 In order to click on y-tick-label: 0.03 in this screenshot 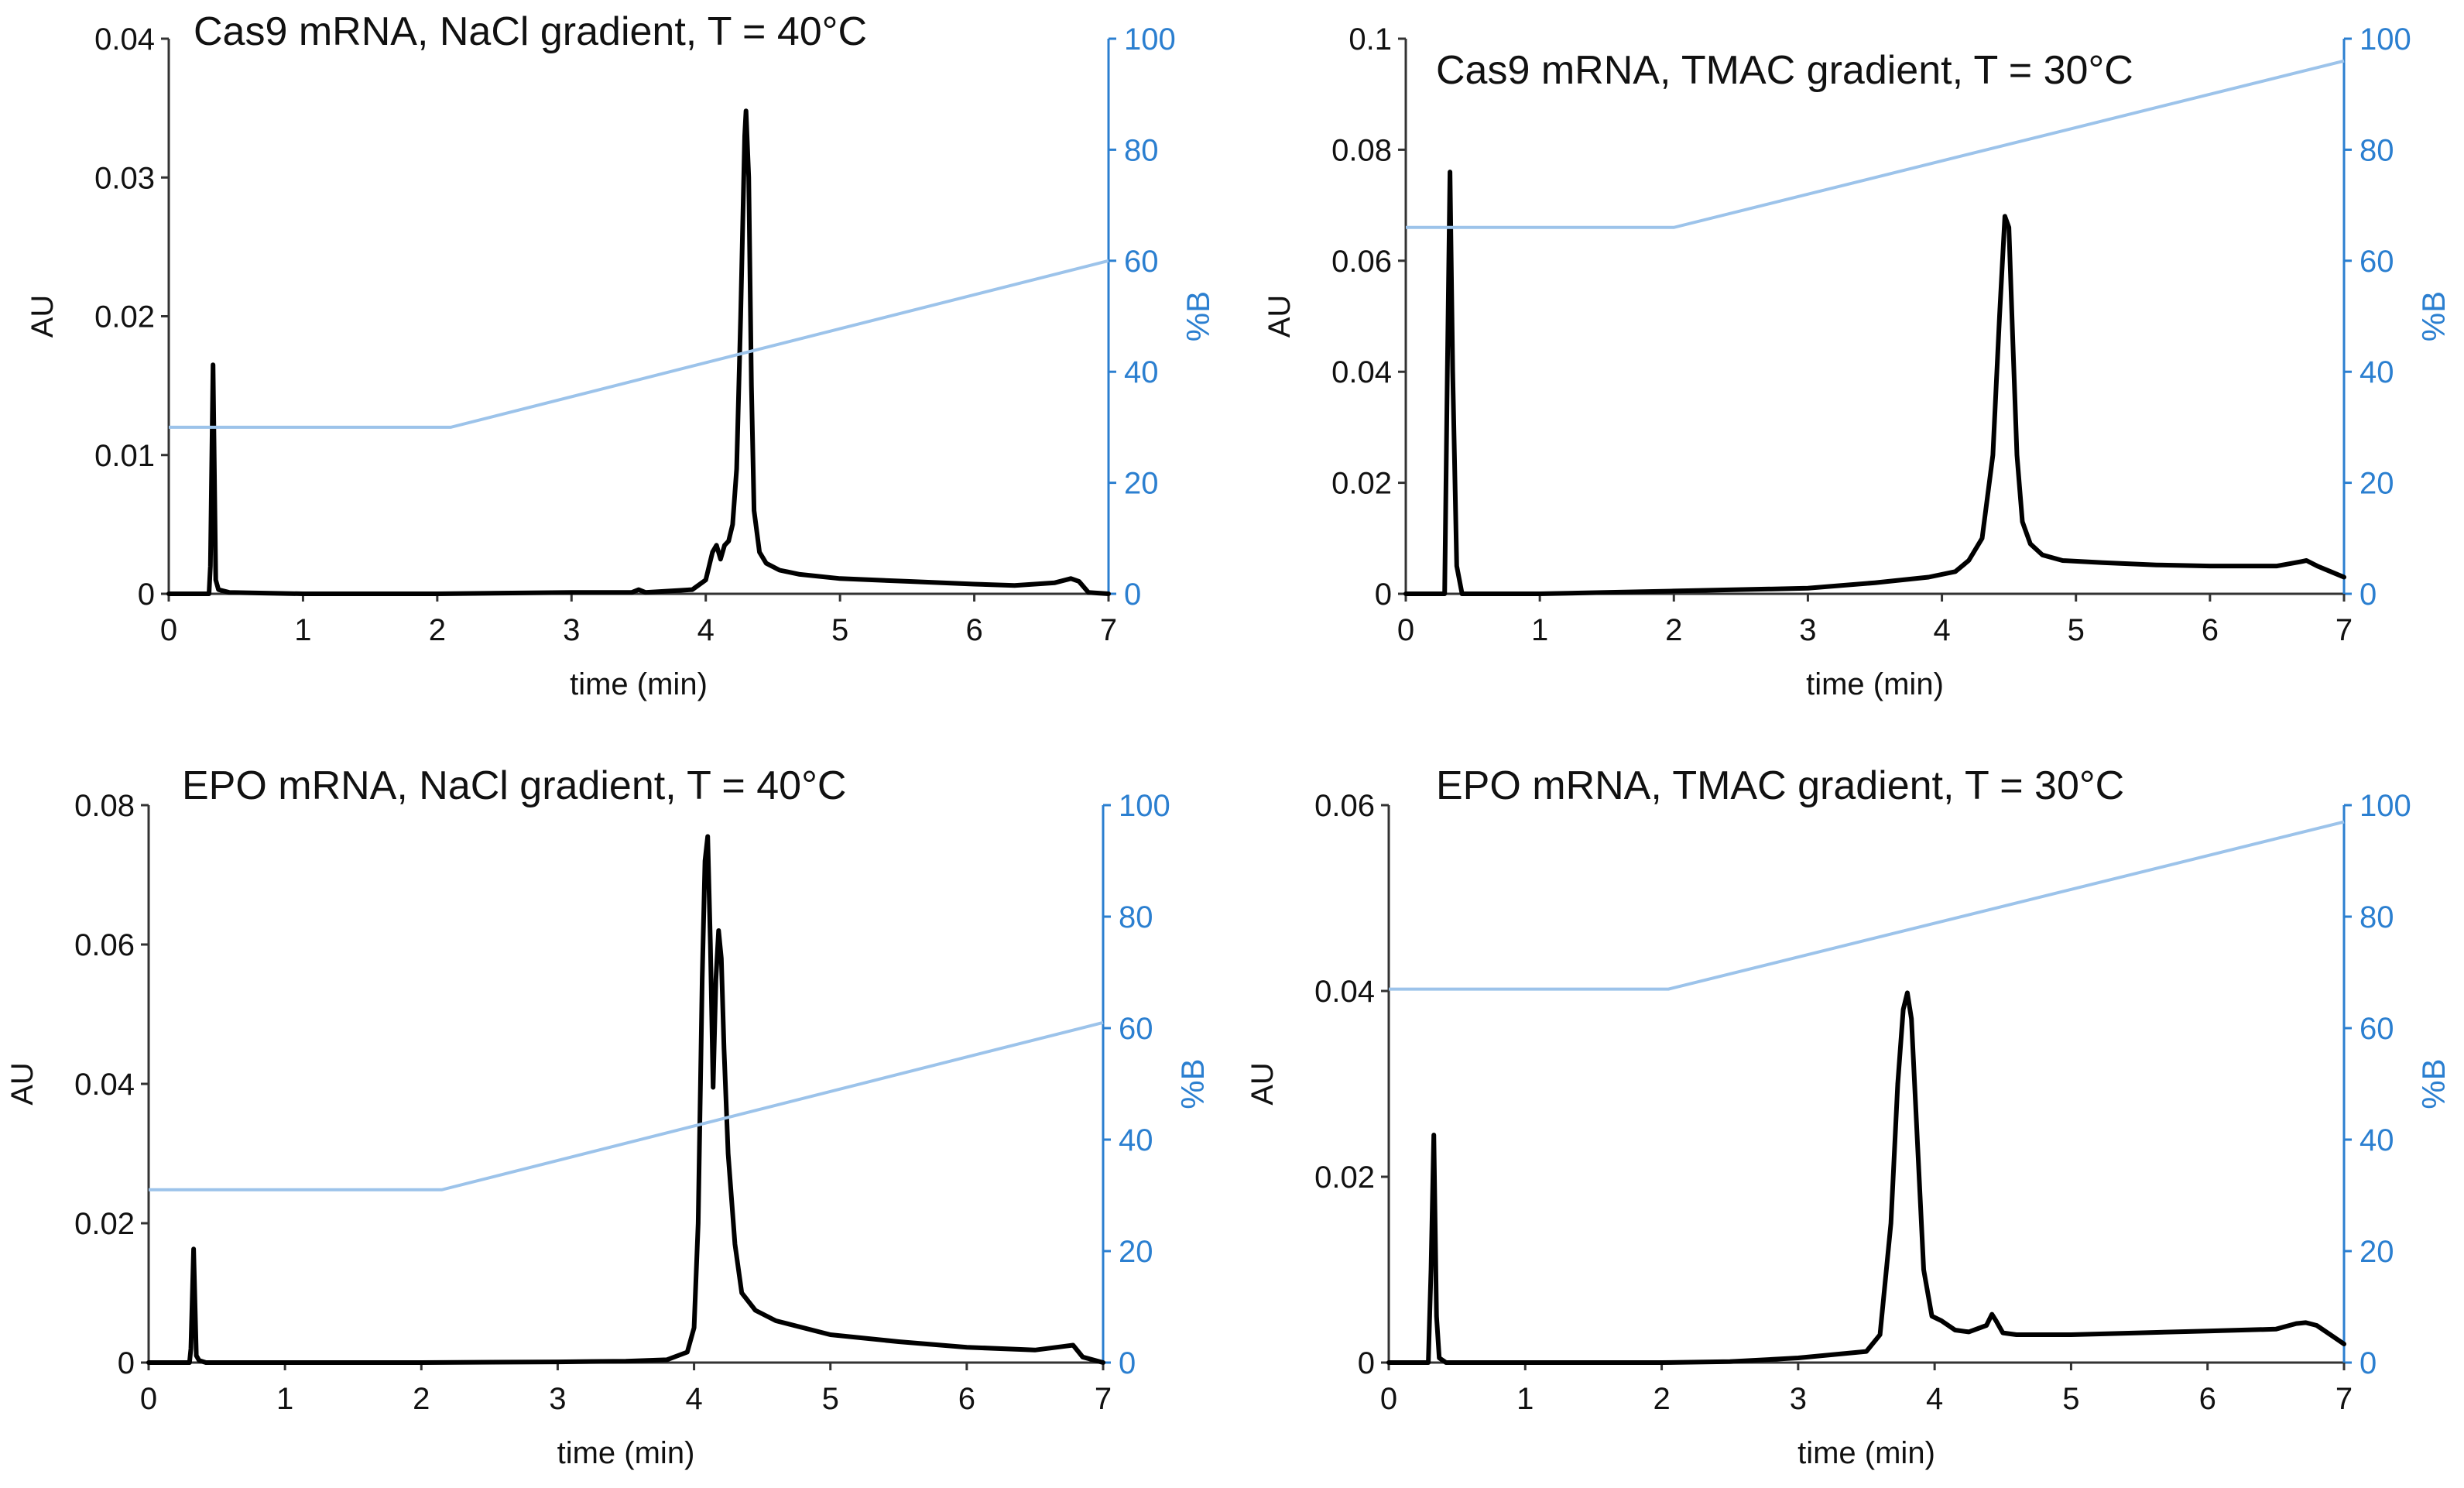, I will do `click(125, 178)`.